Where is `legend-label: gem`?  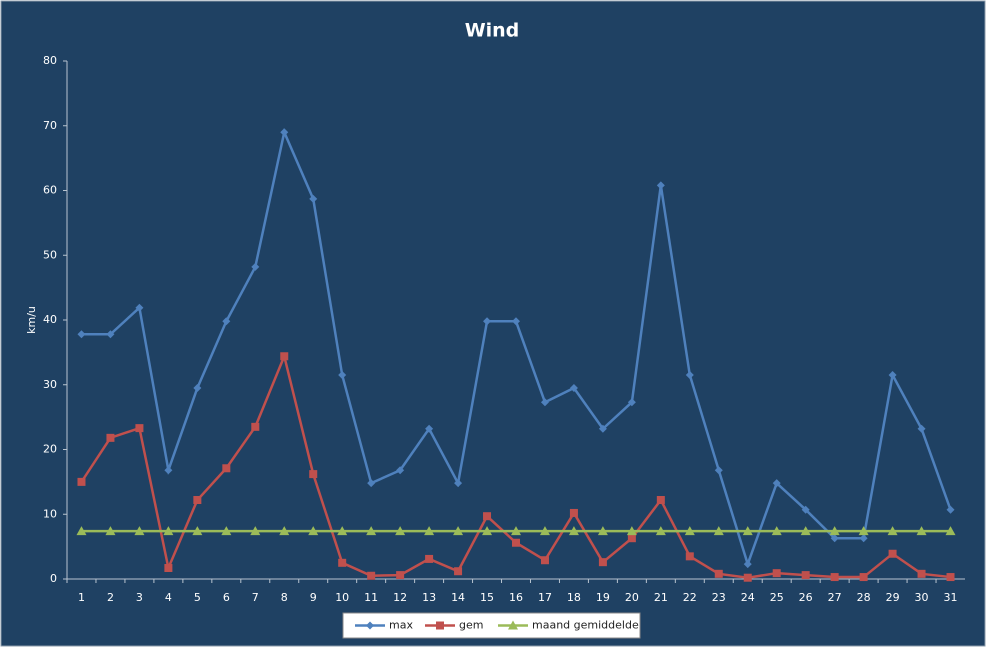 legend-label: gem is located at coordinates (471, 625).